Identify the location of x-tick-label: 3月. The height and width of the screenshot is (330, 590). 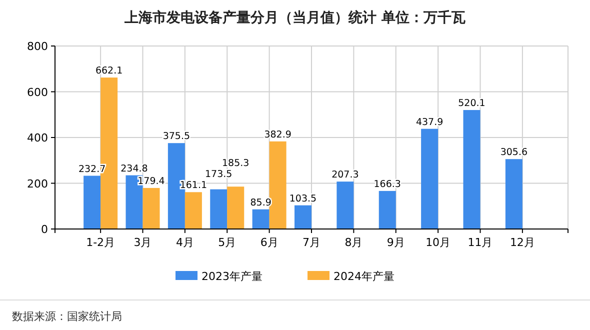
(143, 242).